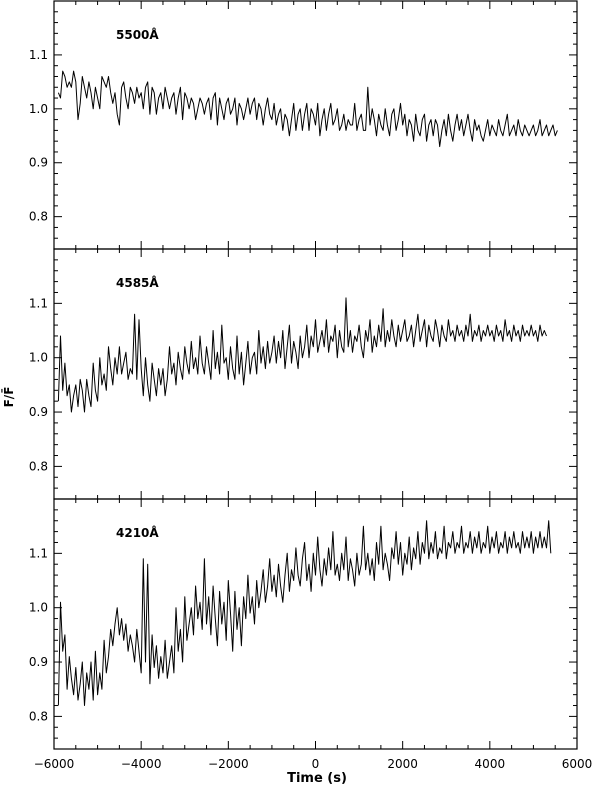 The image size is (596, 788). What do you see at coordinates (317, 778) in the screenshot?
I see `x-axis-label: Time (s)` at bounding box center [317, 778].